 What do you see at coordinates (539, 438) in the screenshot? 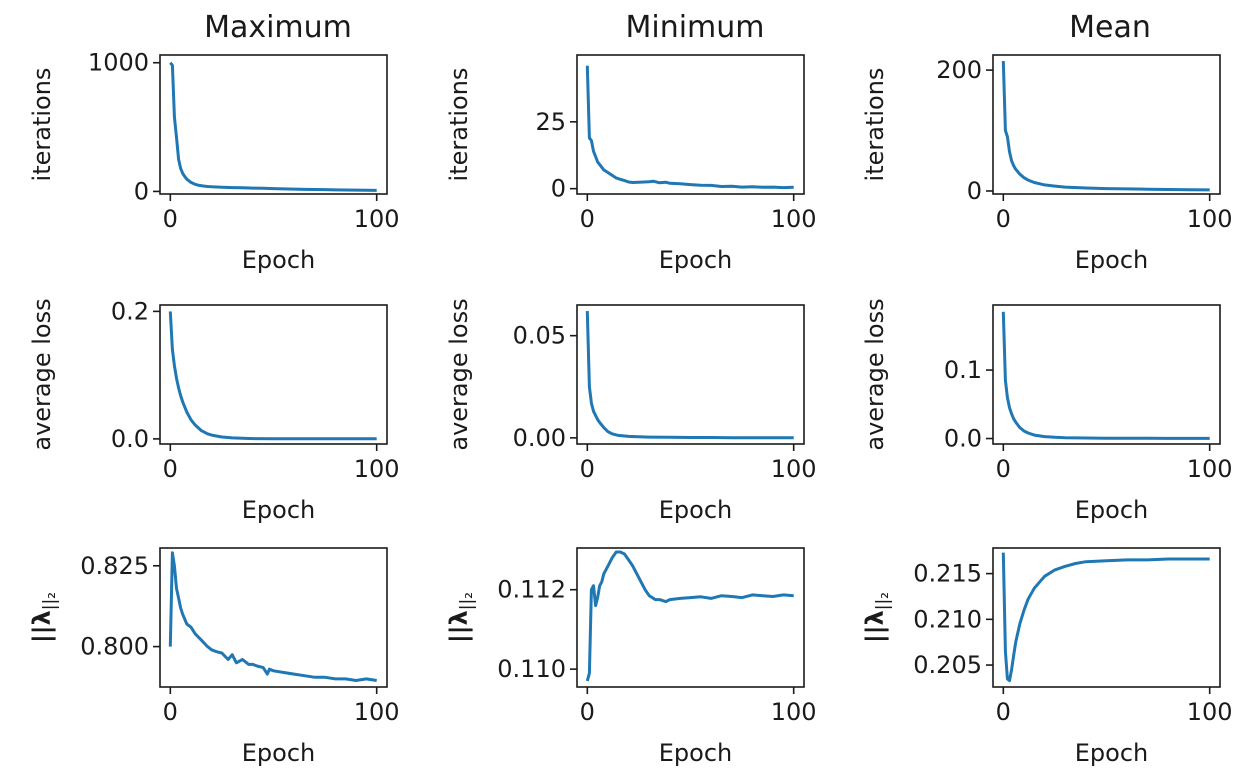
I see `y-tick-label: 0.00` at bounding box center [539, 438].